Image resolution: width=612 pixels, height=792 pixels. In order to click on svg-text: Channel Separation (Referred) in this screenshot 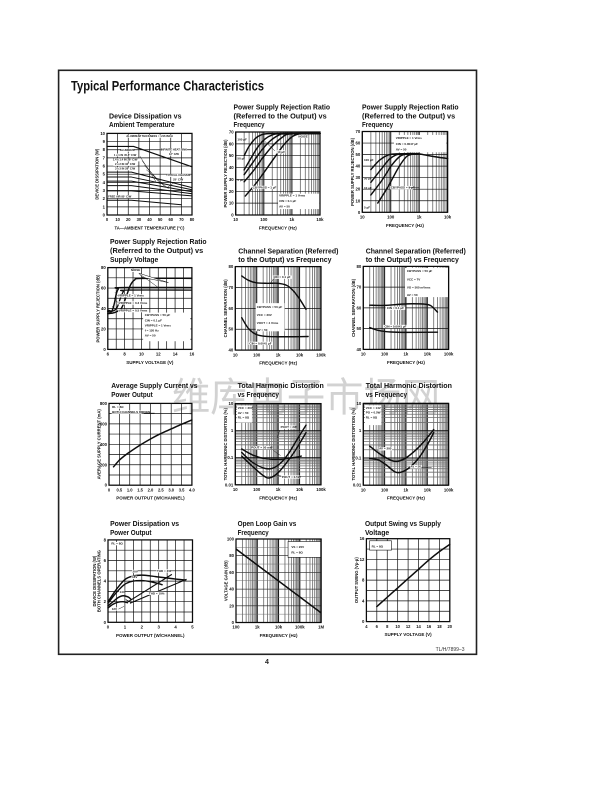, I will do `click(416, 250)`.